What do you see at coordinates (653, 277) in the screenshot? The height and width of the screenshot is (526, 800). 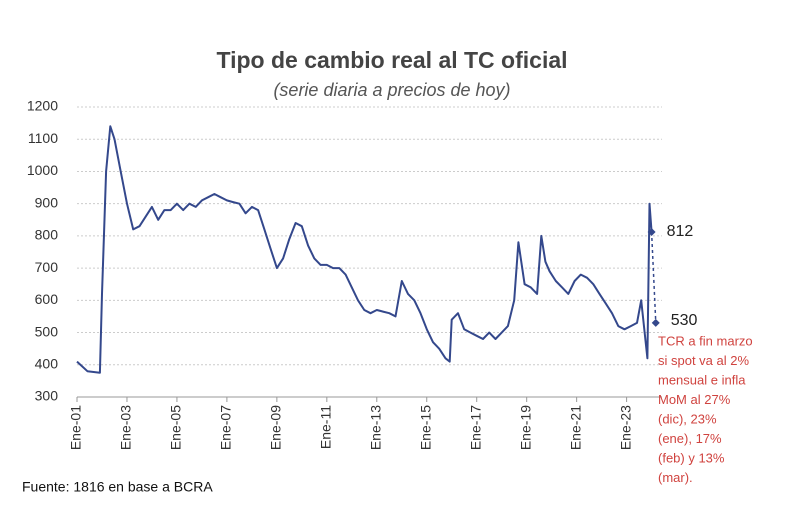 I see `projection-line` at bounding box center [653, 277].